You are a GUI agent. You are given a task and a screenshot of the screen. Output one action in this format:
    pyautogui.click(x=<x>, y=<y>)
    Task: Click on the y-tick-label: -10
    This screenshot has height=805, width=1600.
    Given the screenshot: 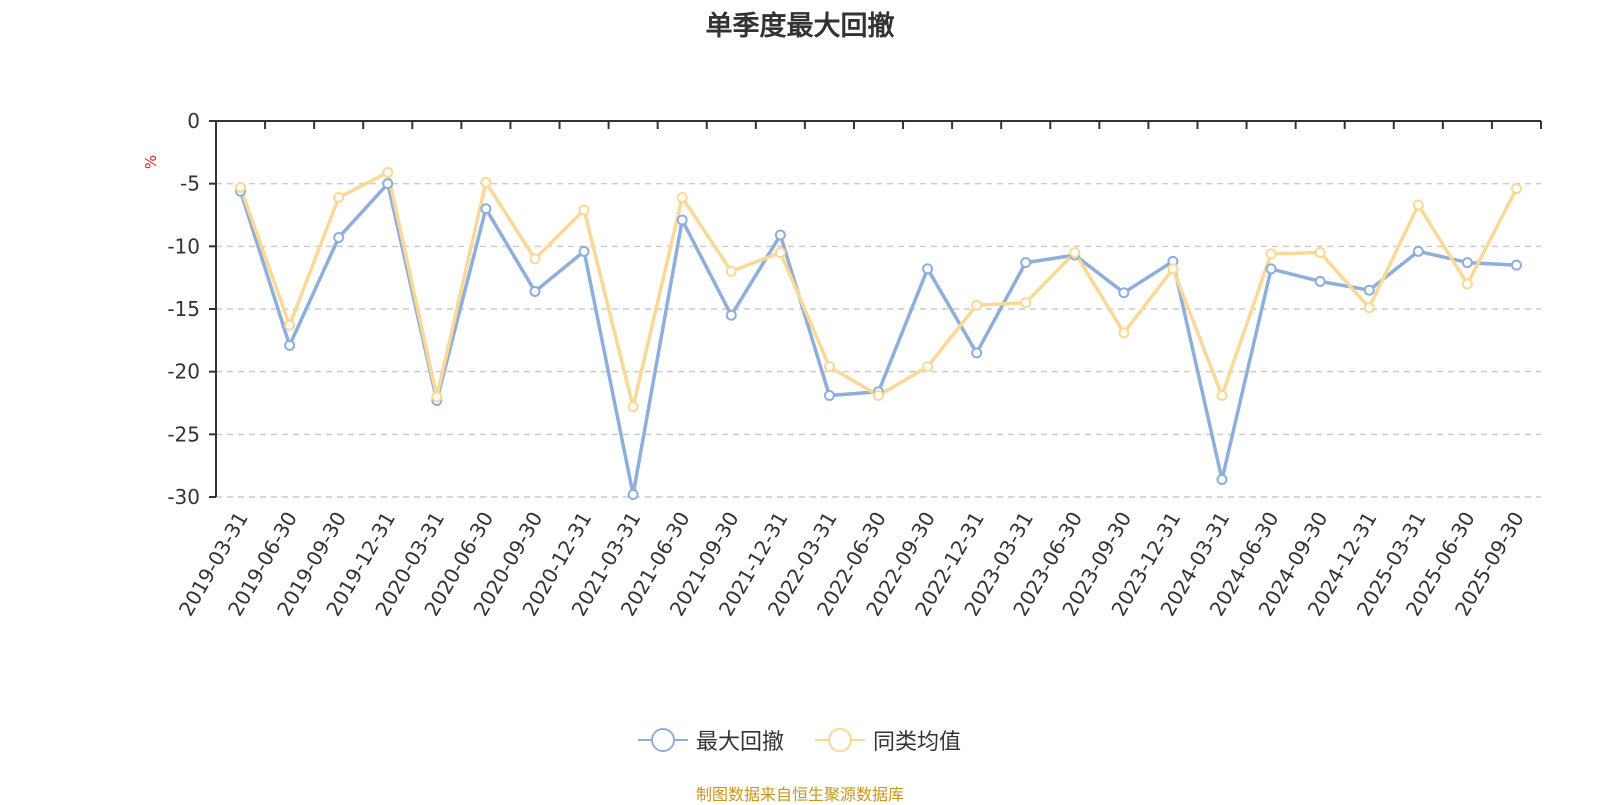 What is the action you would take?
    pyautogui.click(x=183, y=246)
    